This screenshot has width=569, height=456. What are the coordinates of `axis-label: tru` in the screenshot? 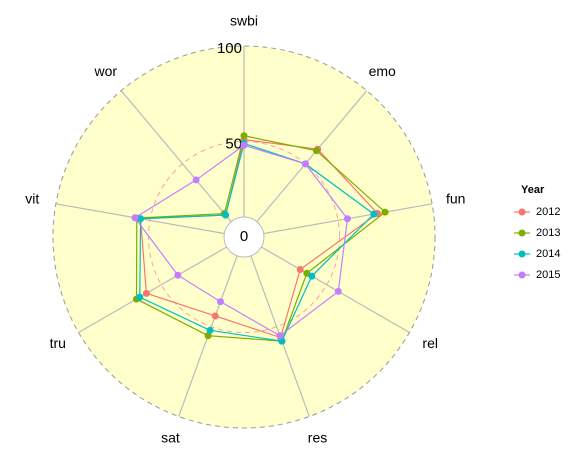 It's located at (58, 343).